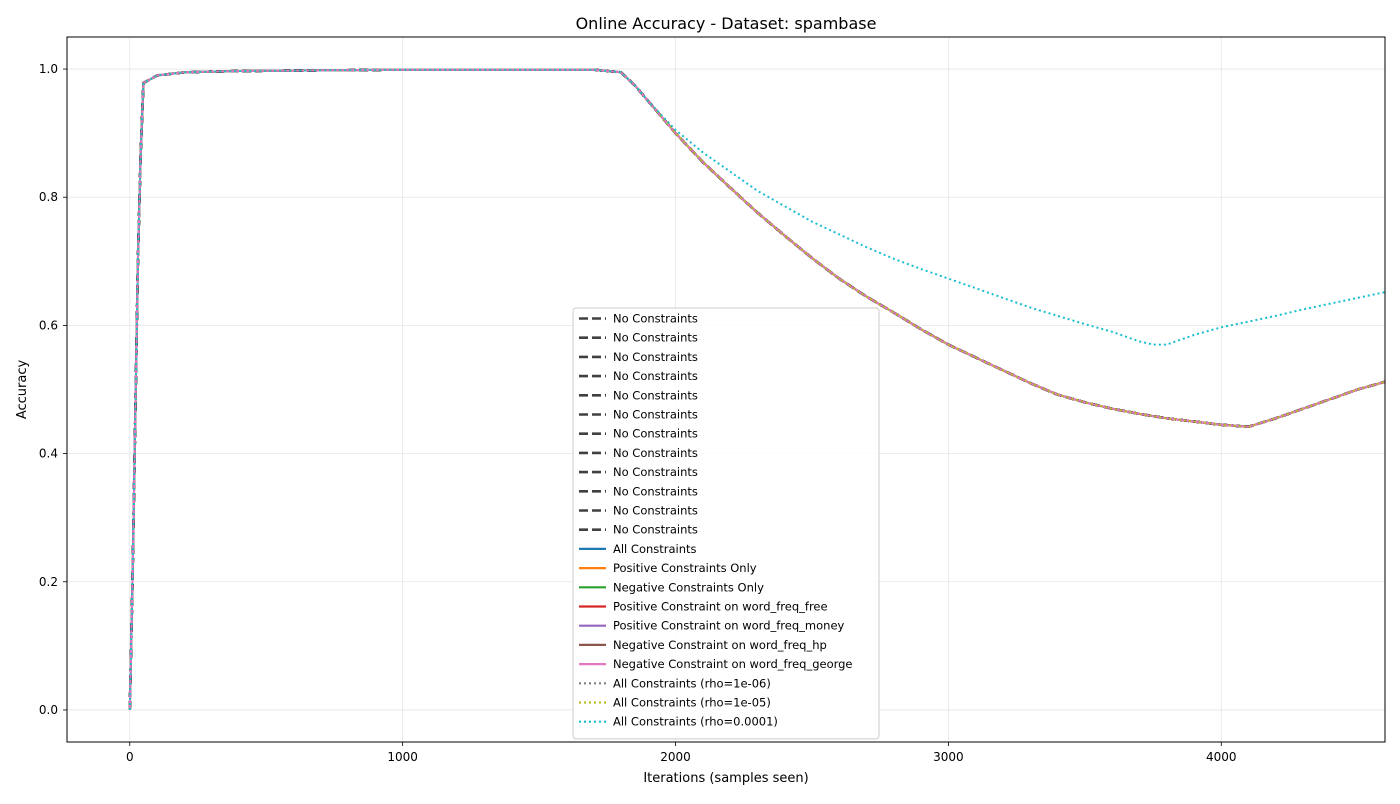 This screenshot has width=1400, height=804. I want to click on chart-title: Online Accuracy - Dataset: spambase, so click(726, 23).